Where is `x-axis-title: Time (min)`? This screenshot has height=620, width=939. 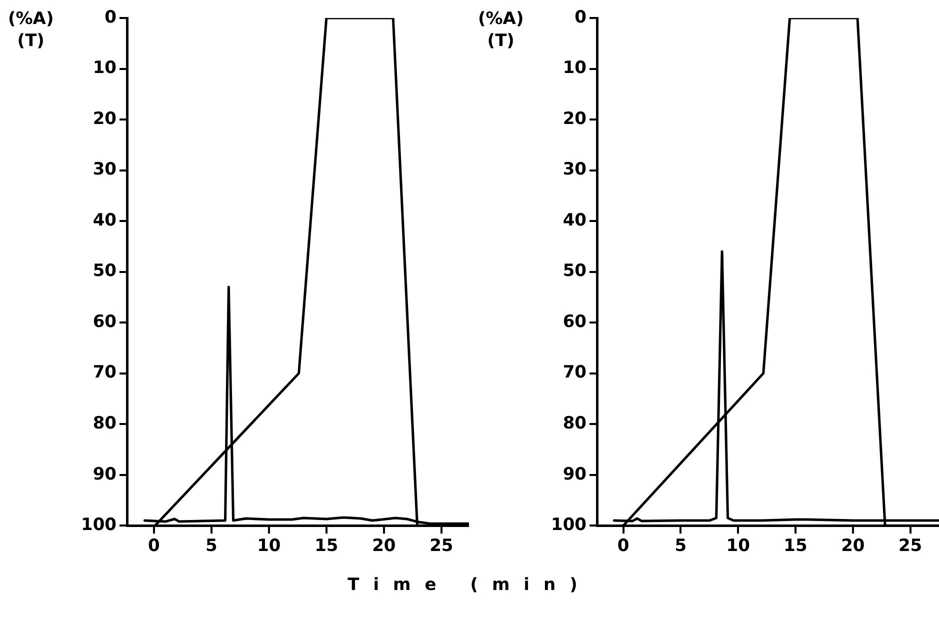 x-axis-title: Time (min) is located at coordinates (469, 585).